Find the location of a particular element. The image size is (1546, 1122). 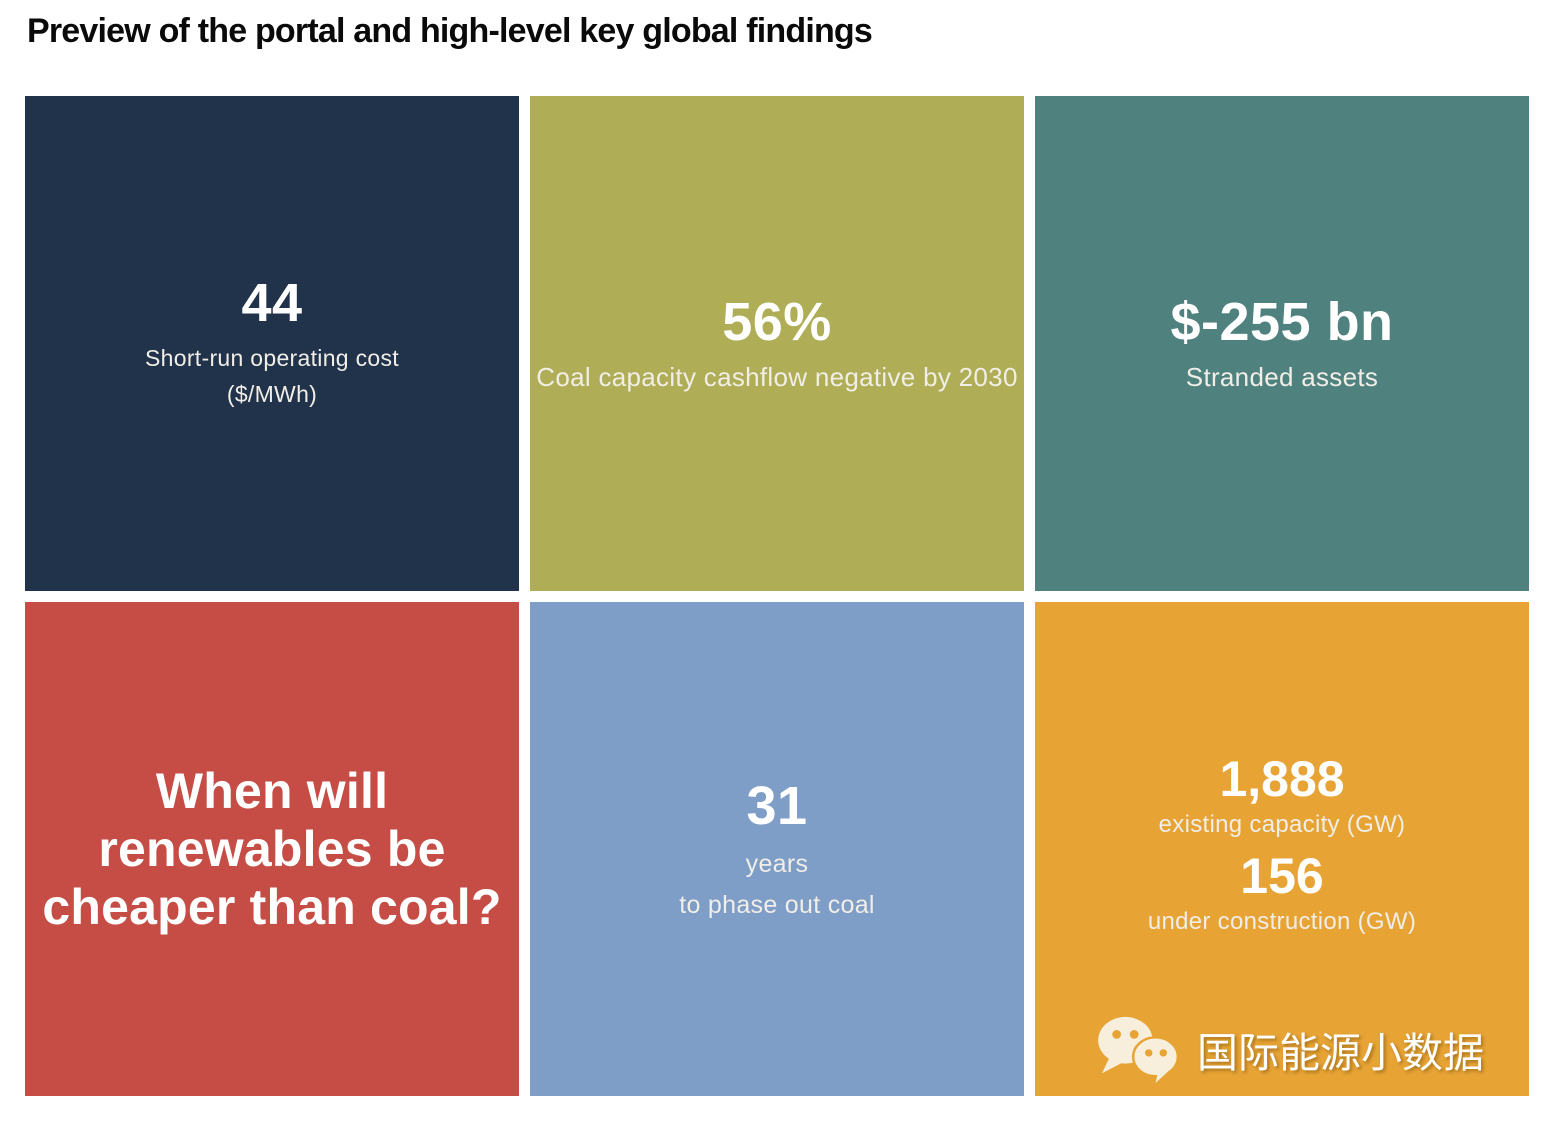

stranded-assets-value: $-255 bn is located at coordinates (1282, 322).